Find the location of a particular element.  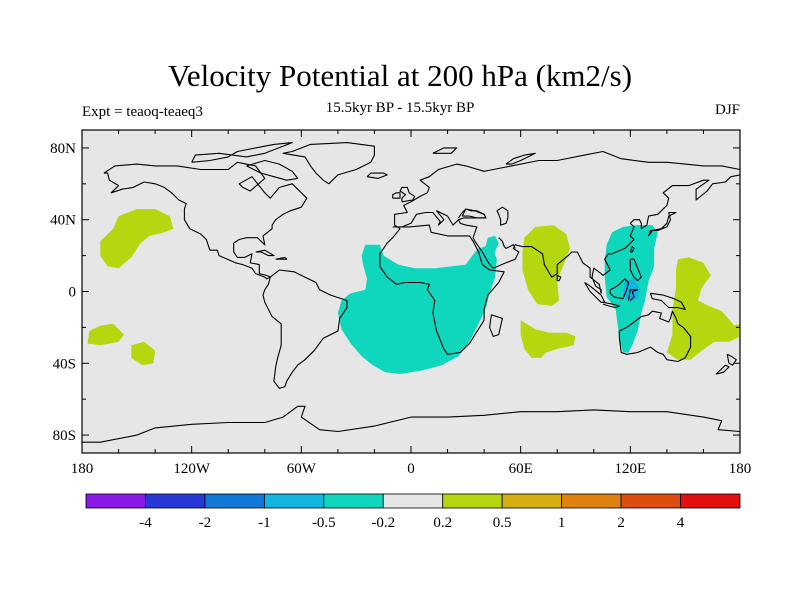

x-tick-label: 60E is located at coordinates (521, 469).